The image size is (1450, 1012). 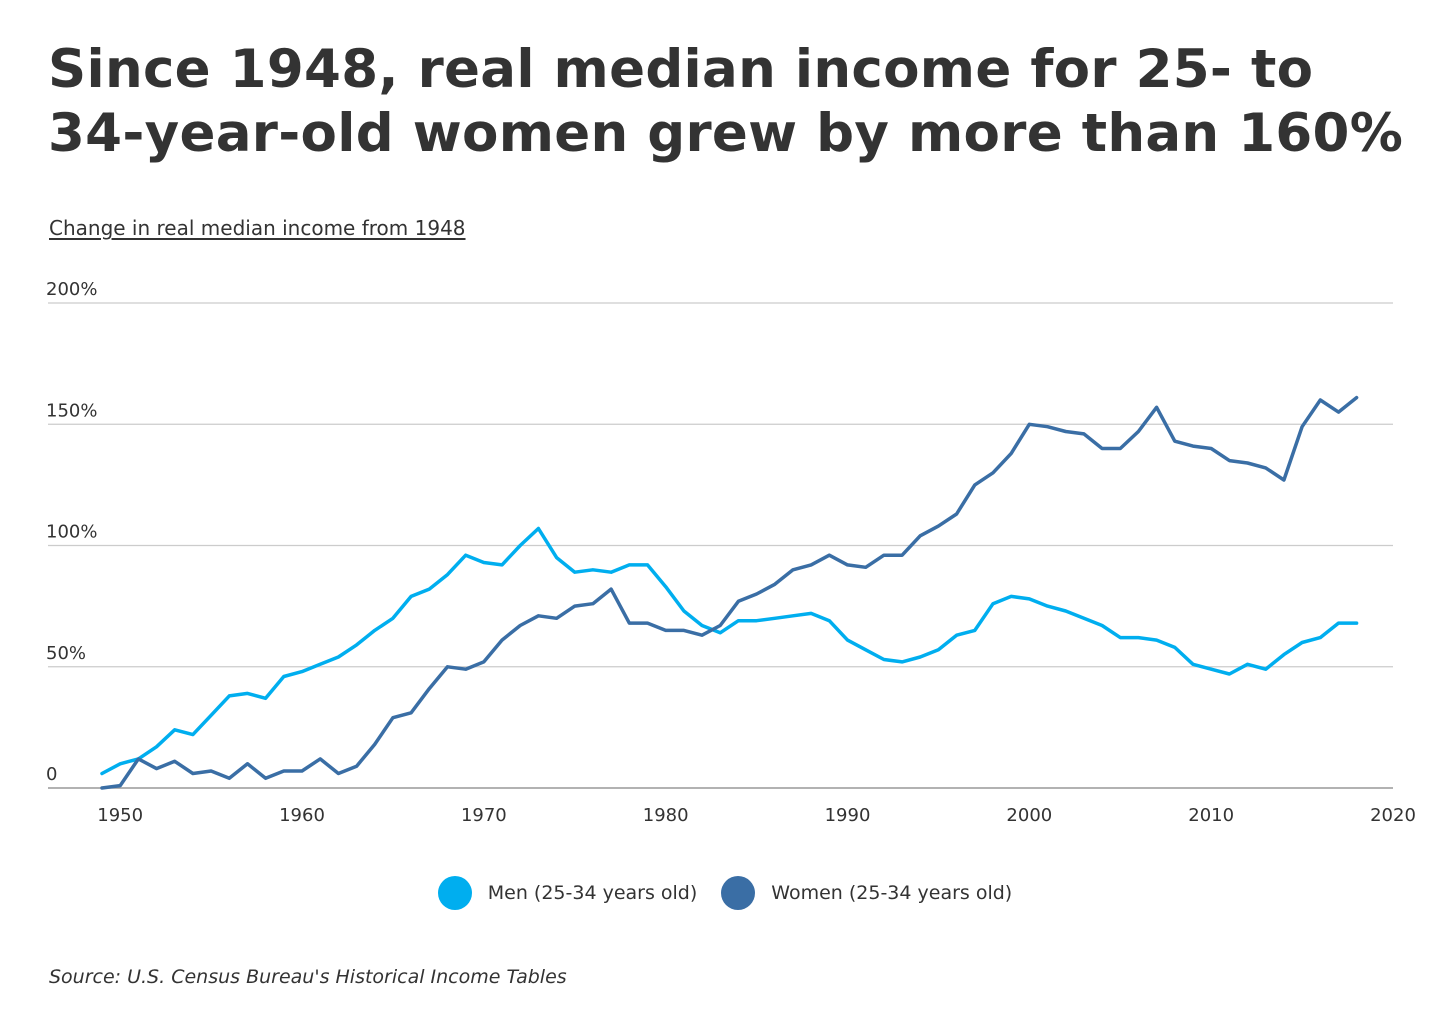 What do you see at coordinates (738, 893) in the screenshot?
I see `legend-swatch-women` at bounding box center [738, 893].